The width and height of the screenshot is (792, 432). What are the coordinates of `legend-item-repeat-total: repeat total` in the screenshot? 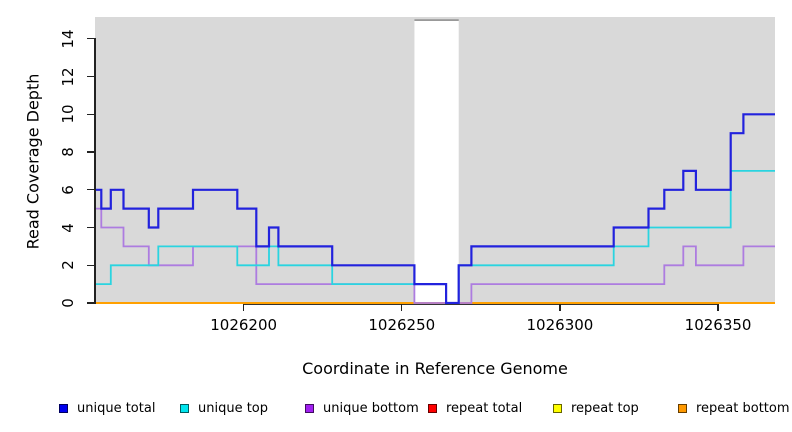 It's located at (475, 408).